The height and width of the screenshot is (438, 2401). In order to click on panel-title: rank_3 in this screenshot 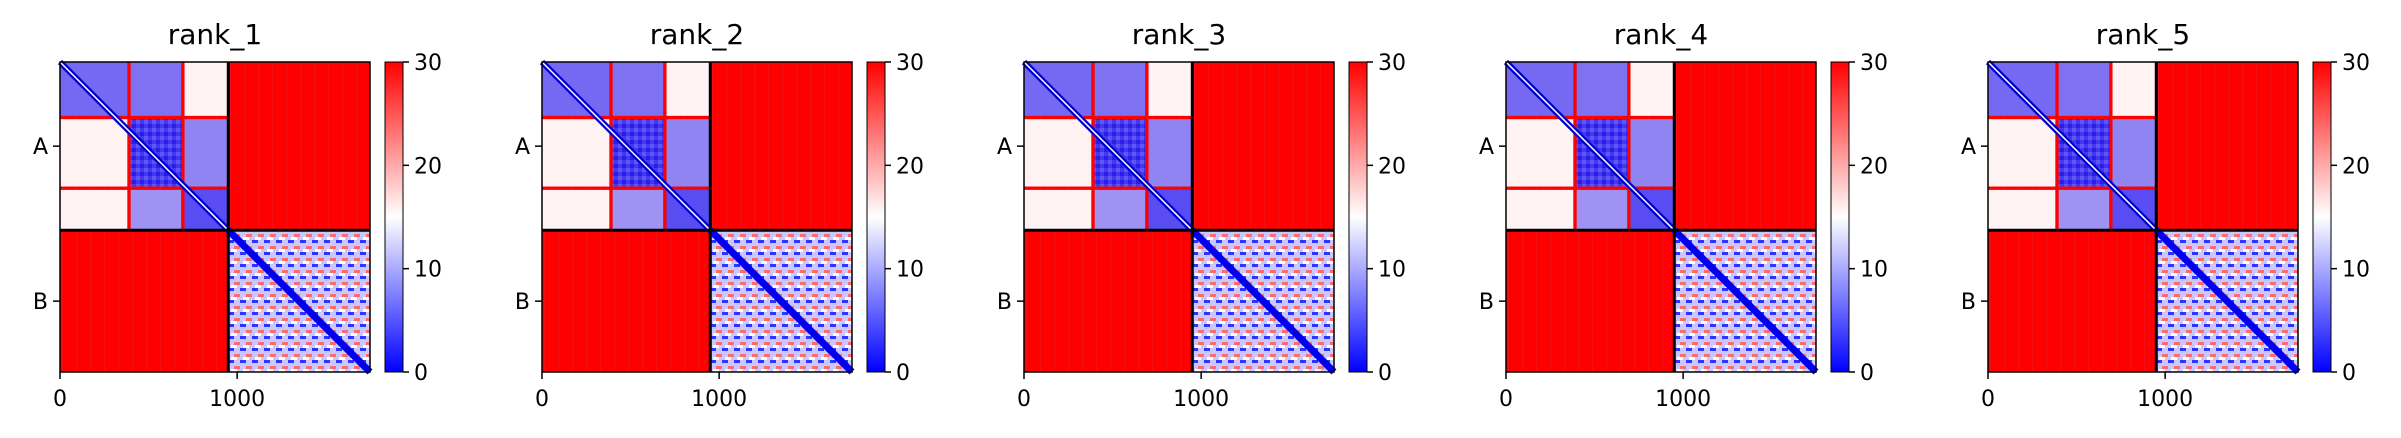, I will do `click(1179, 34)`.